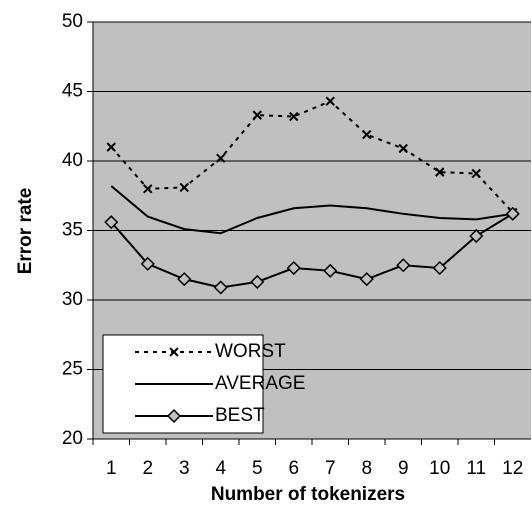 This screenshot has height=510, width=532. Describe the element at coordinates (72, 230) in the screenshot. I see `y-tick-label: 35` at that location.